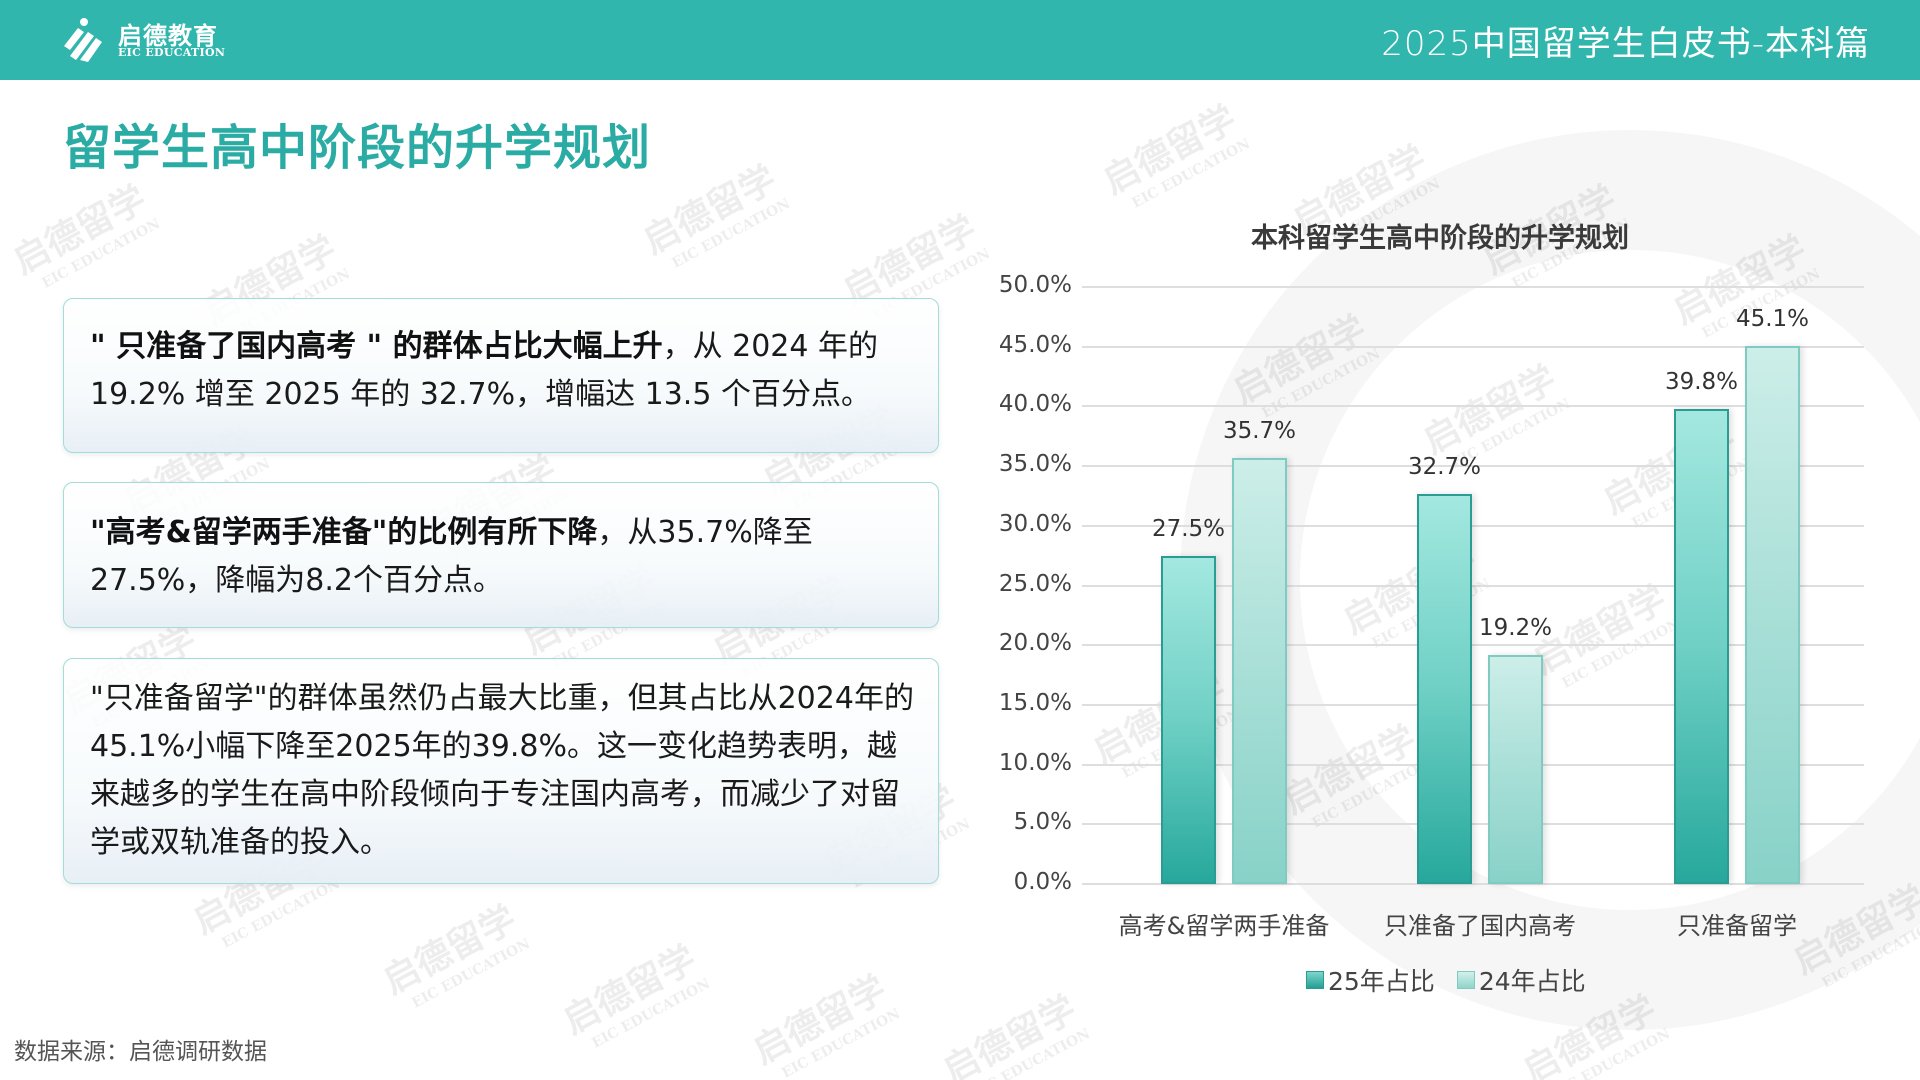  What do you see at coordinates (1042, 822) in the screenshot?
I see `y-tick-label: 5.0%` at bounding box center [1042, 822].